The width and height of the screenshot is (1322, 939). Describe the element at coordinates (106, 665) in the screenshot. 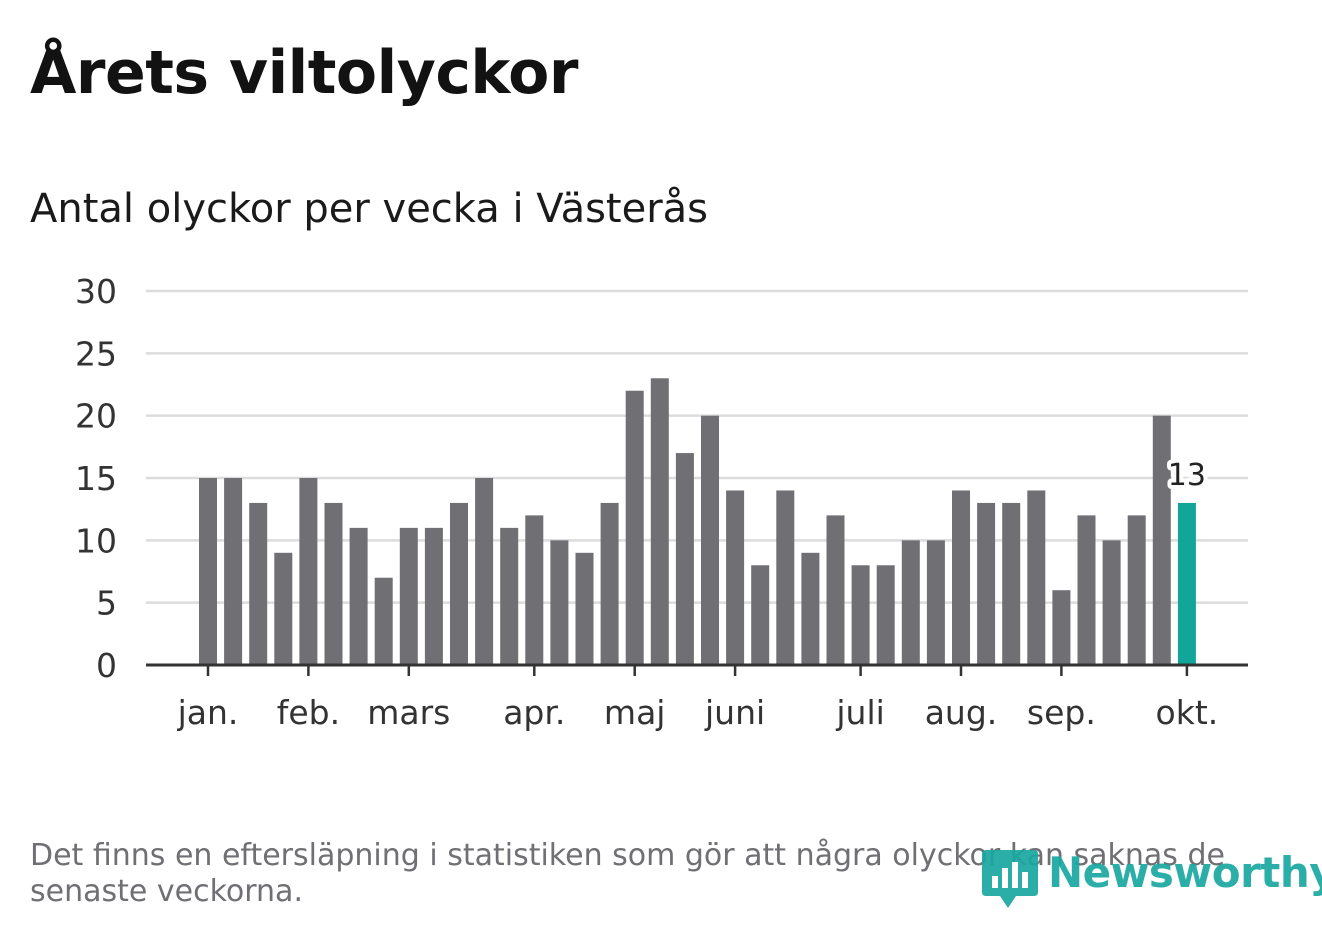

I see `y-tick-label: 0` at that location.